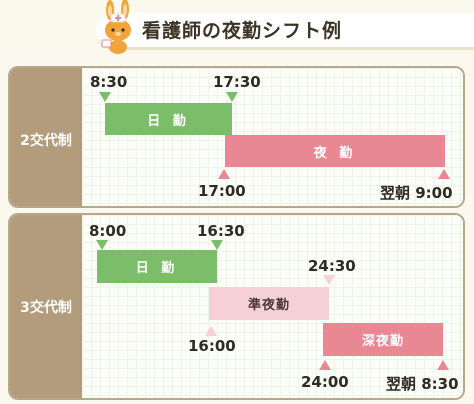  I want to click on deep-night-end-marker, so click(443, 365).